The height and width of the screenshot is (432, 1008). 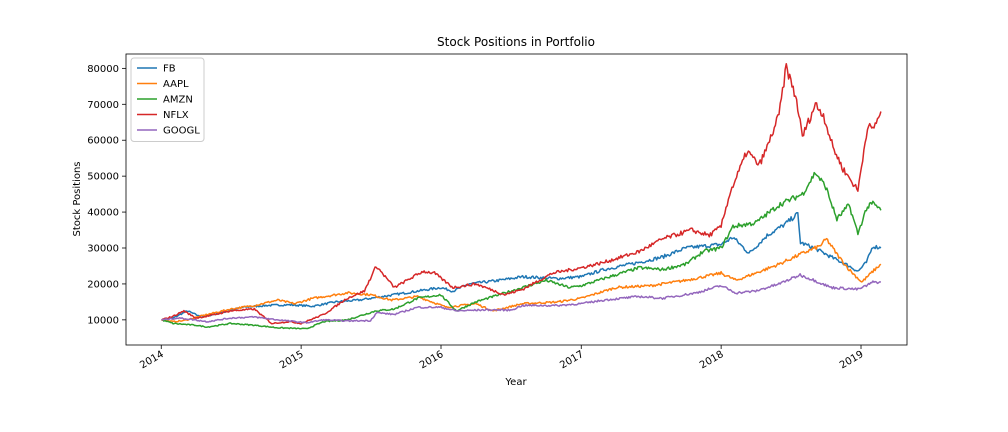 What do you see at coordinates (178, 100) in the screenshot?
I see `legend-label-amzn: AMZN` at bounding box center [178, 100].